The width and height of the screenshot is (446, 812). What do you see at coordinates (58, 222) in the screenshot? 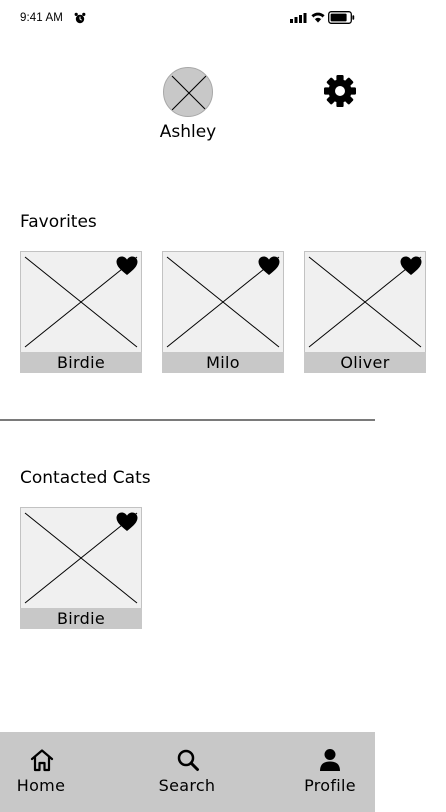
I see `favorites-heading: Favorites` at bounding box center [58, 222].